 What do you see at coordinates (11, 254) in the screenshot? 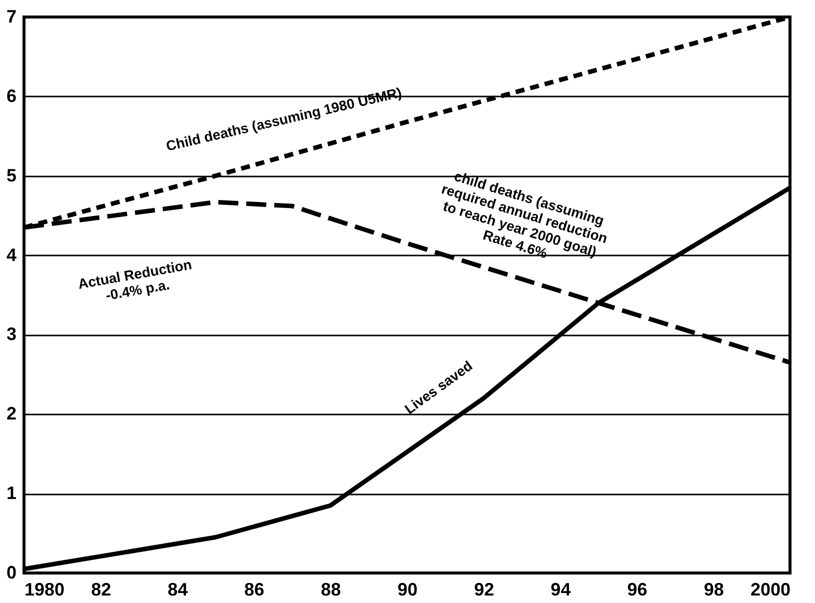
I see `y-tick-label: 4` at bounding box center [11, 254].